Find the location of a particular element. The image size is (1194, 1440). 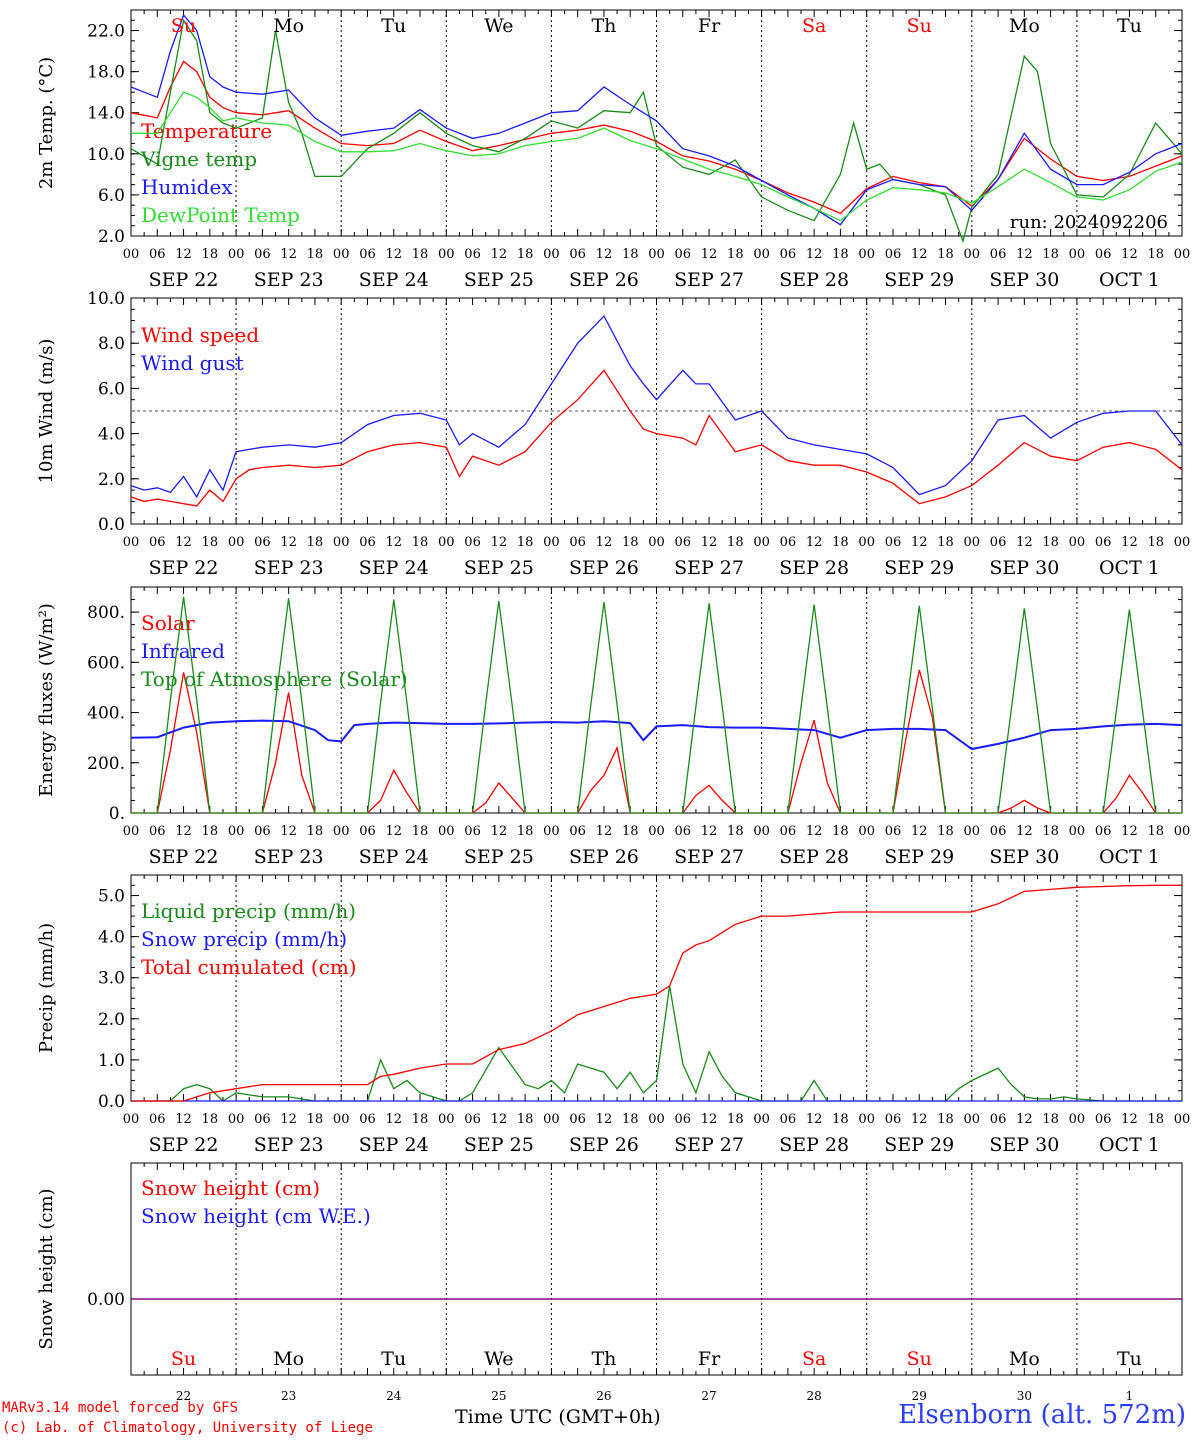

y-tick-label: 0.0 is located at coordinates (111, 1102).